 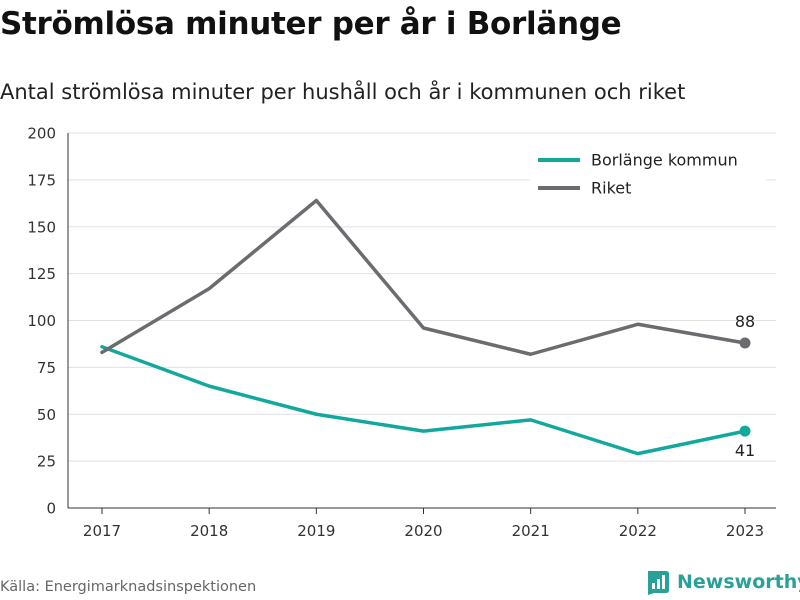 What do you see at coordinates (128, 587) in the screenshot?
I see `source-note: Källa: Energimarknadsinspektionen` at bounding box center [128, 587].